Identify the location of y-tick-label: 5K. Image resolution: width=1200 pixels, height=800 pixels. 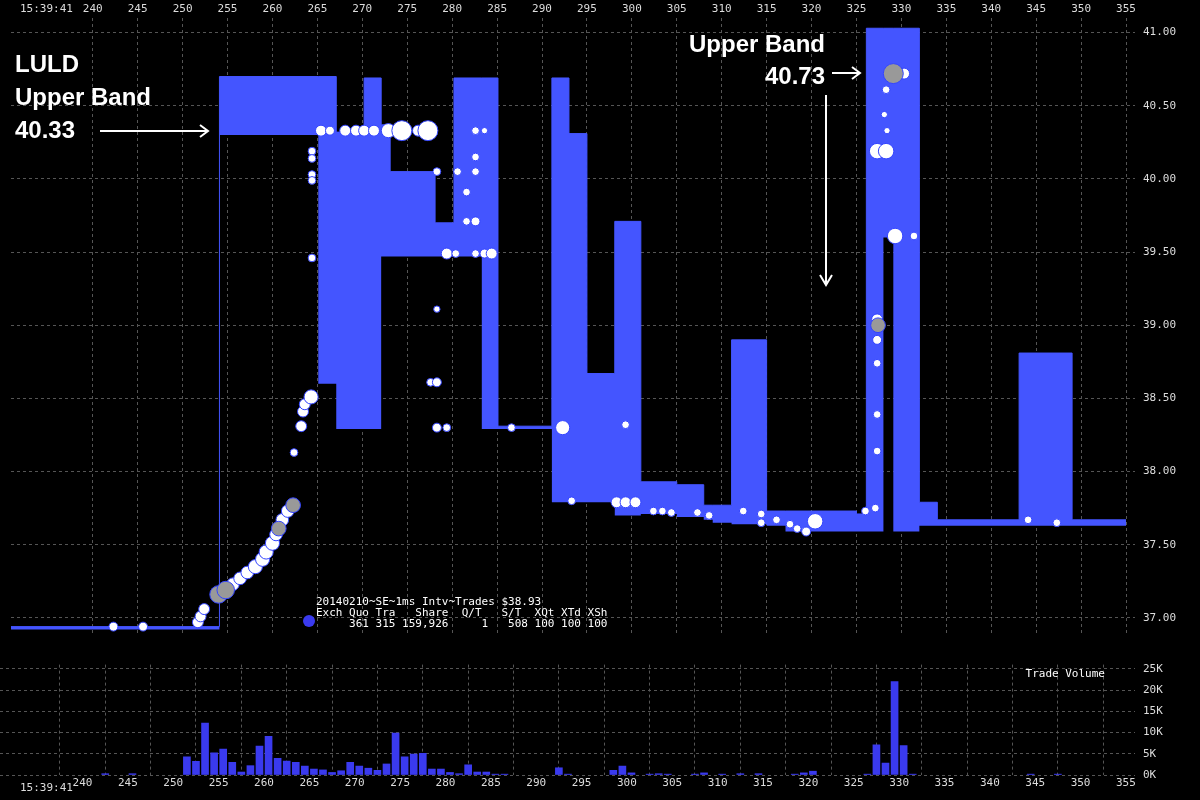
(1150, 753).